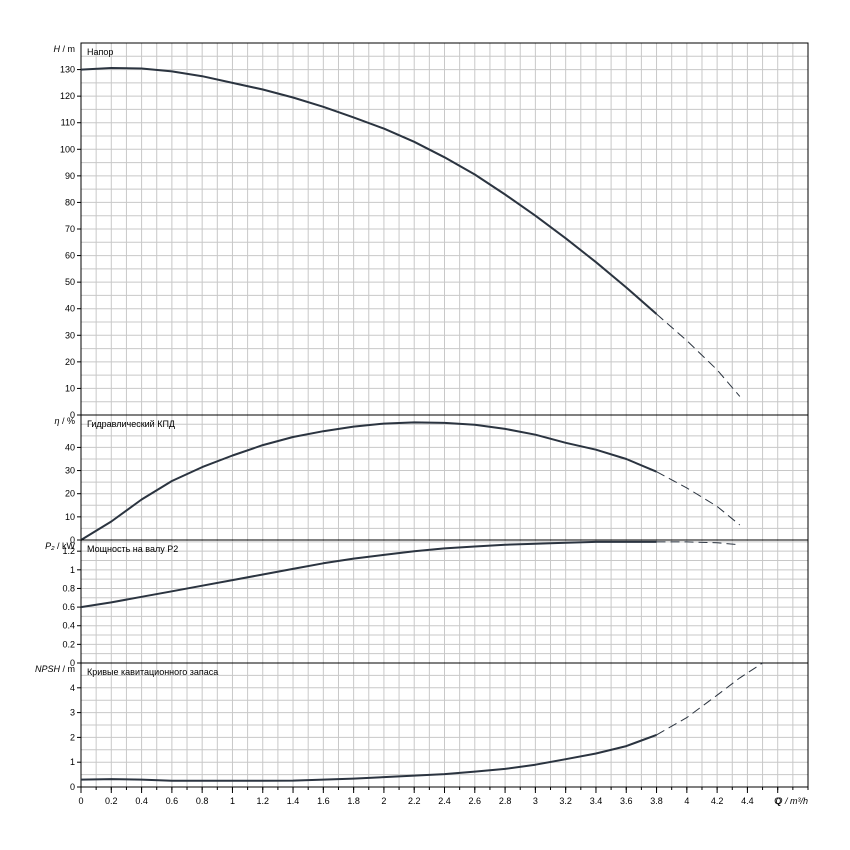 This screenshot has height=850, width=850. I want to click on y-axis-label: NPSH / m, so click(55, 669).